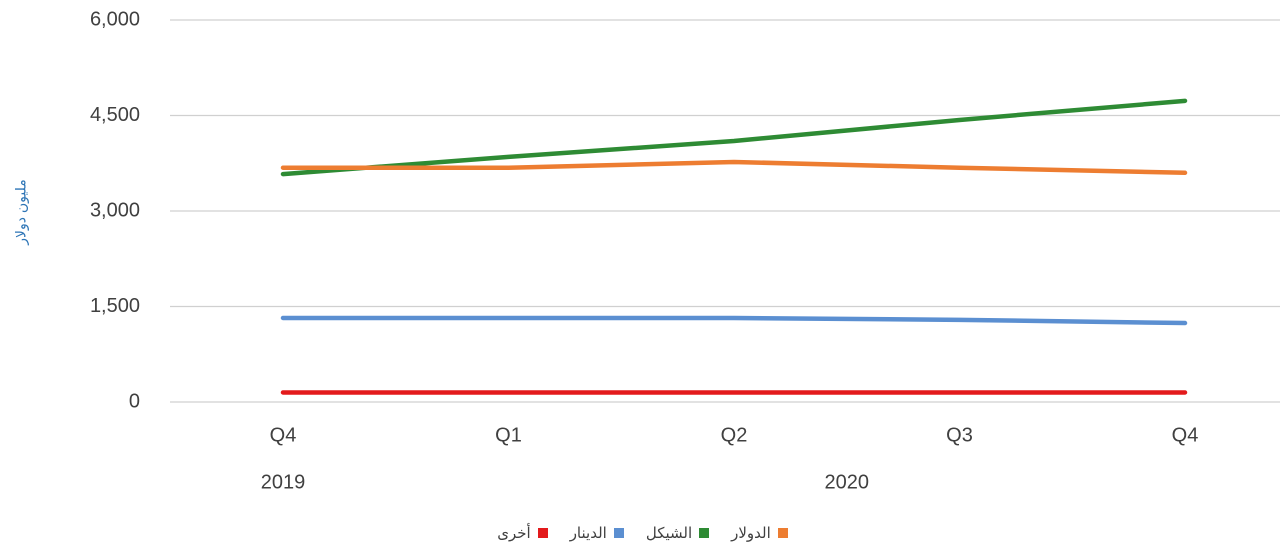 Image resolution: width=1285 pixels, height=545 pixels. I want to click on legend-label: الدينار, so click(588, 533).